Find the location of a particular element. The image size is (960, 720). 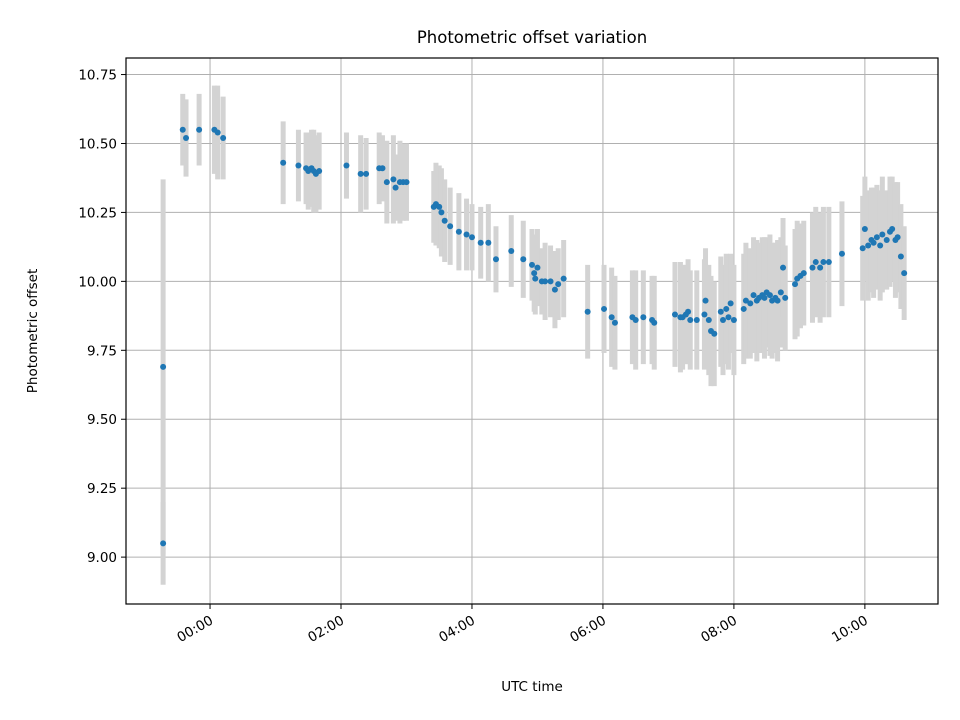

y-tick-label: 9.50 is located at coordinates (102, 420).